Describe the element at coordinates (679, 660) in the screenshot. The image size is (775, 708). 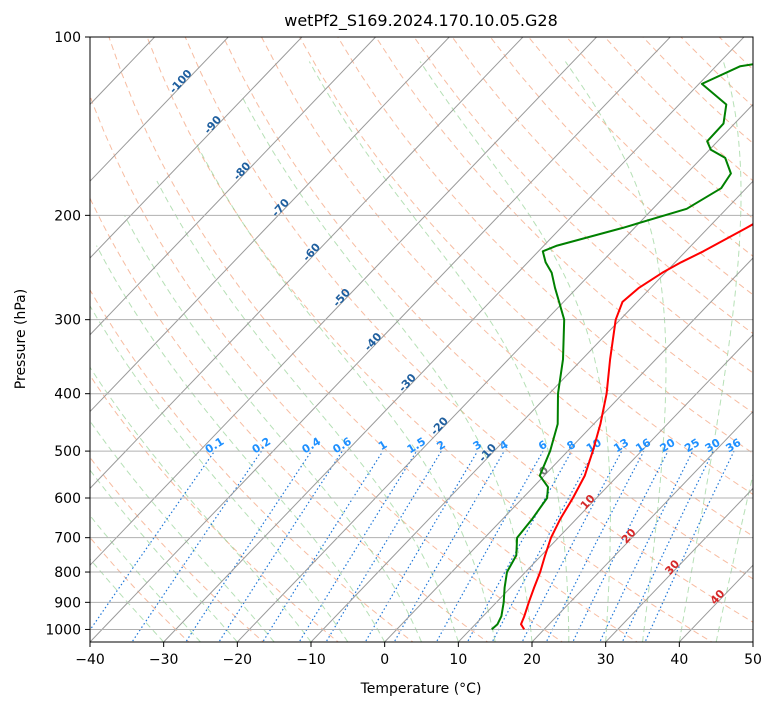
I see `x-tick-label: 40` at that location.